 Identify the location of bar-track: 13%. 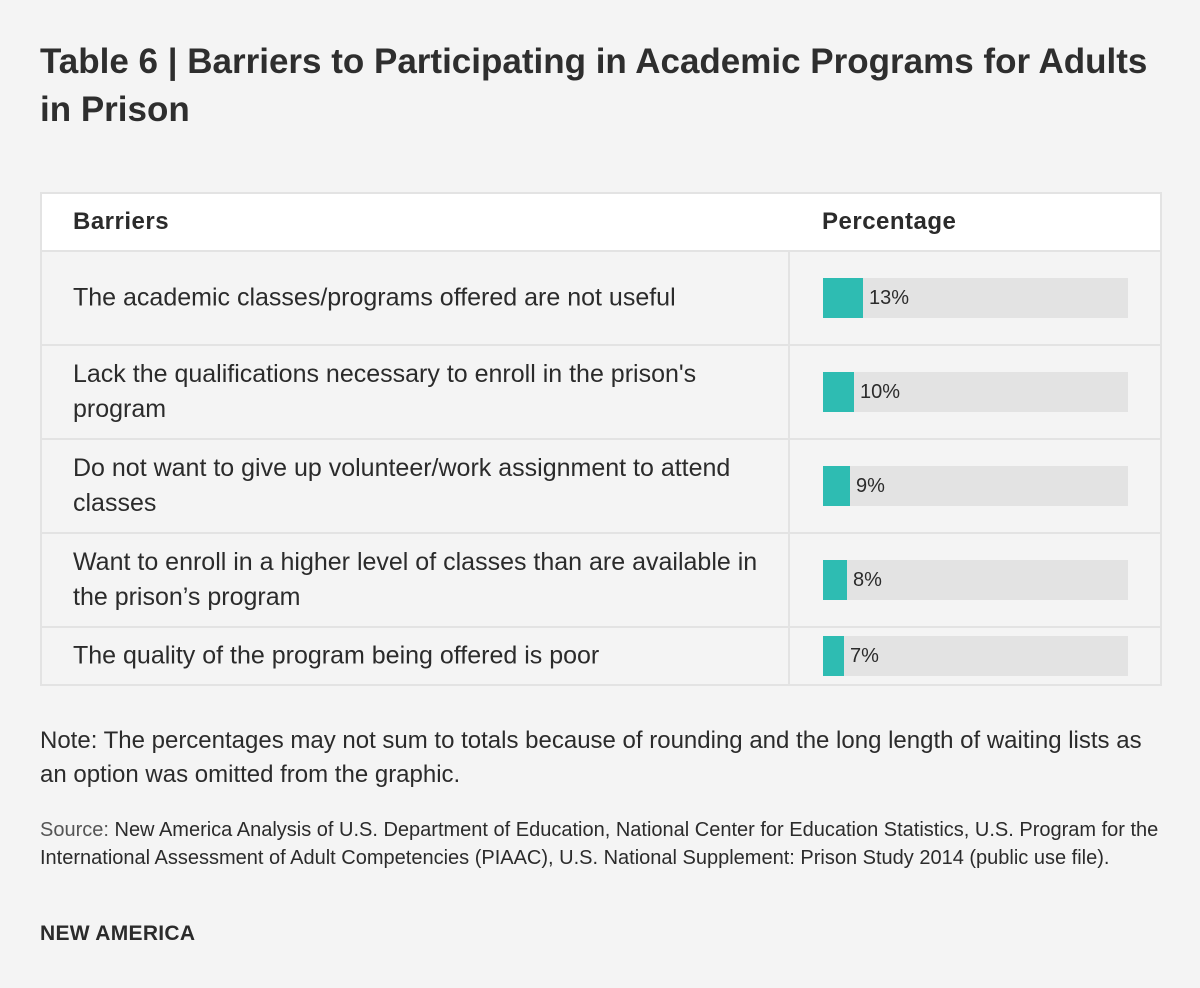
(975, 298).